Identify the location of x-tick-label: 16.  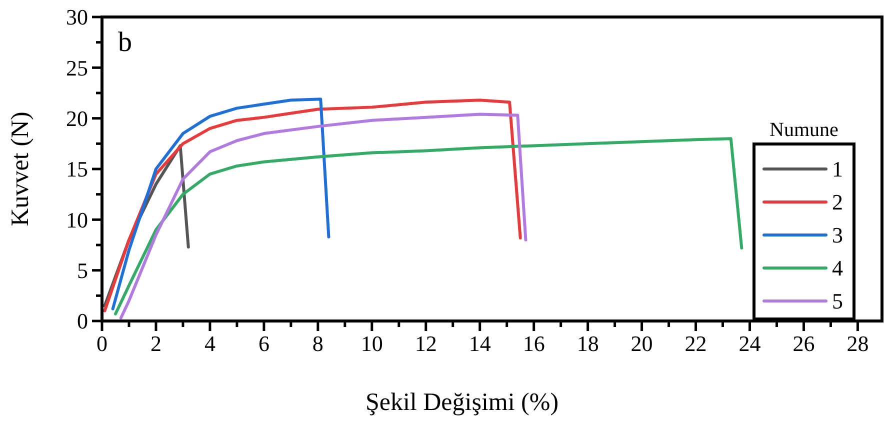
(533, 343).